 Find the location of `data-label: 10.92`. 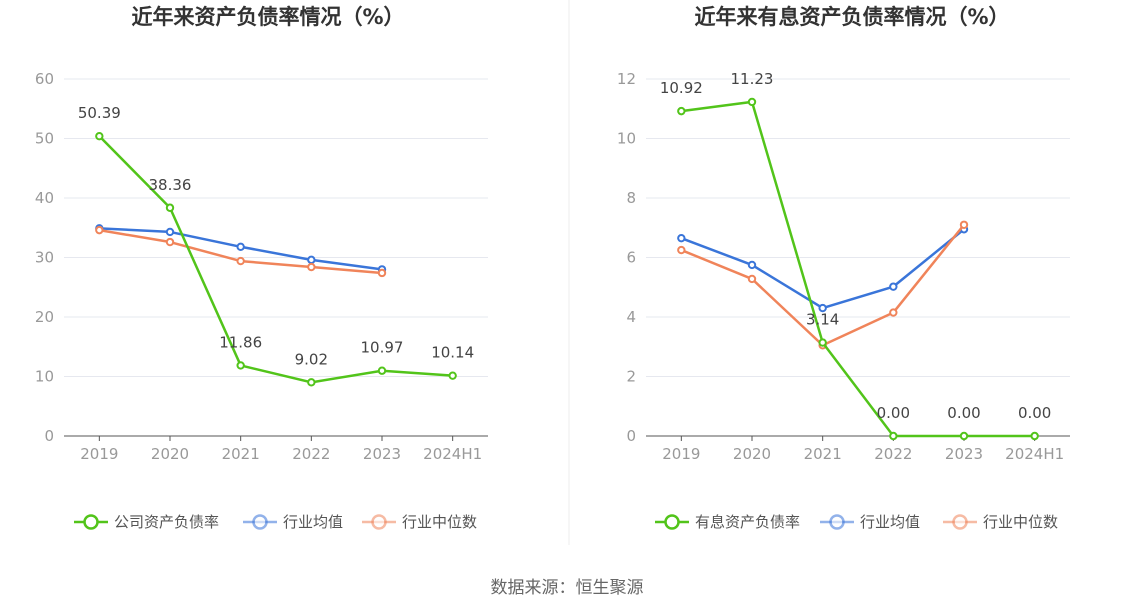

data-label: 10.92 is located at coordinates (681, 88).